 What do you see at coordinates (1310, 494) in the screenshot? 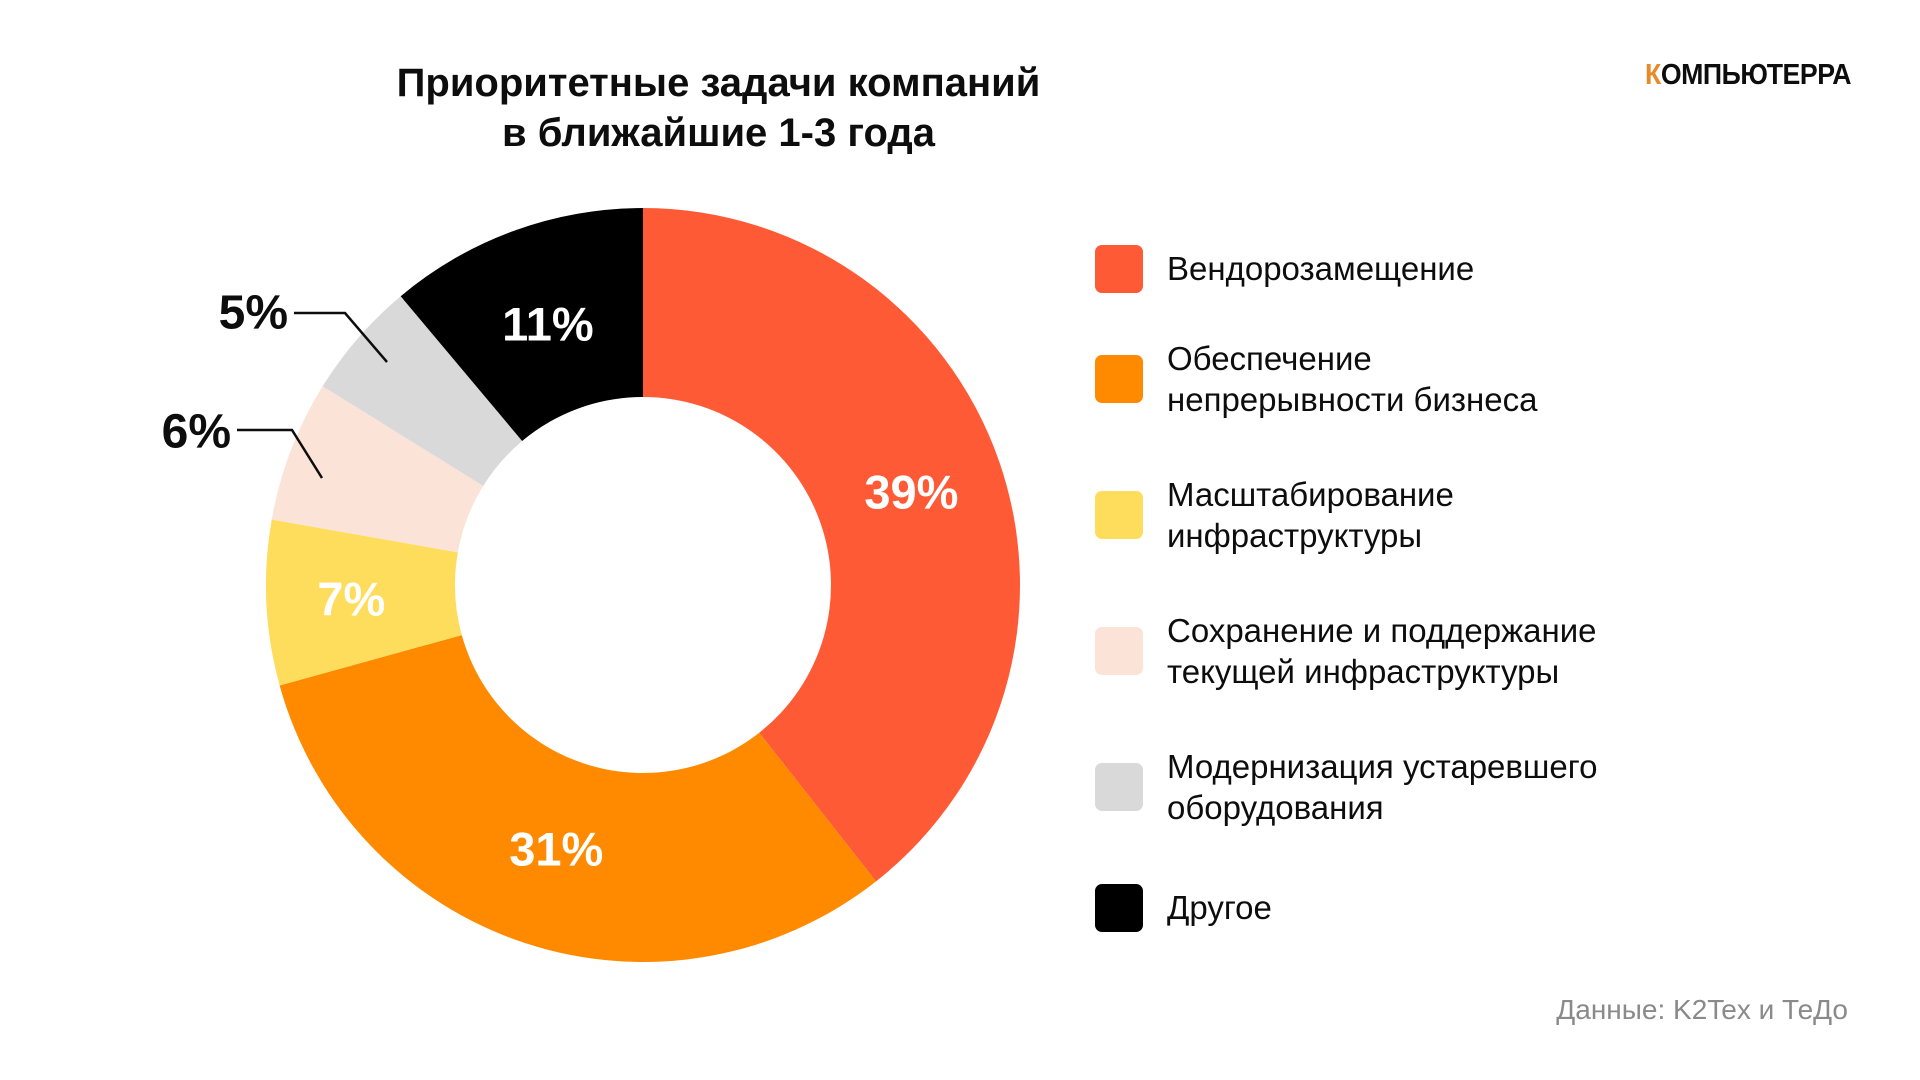
I see `legend-label-line: Масштабирование` at bounding box center [1310, 494].